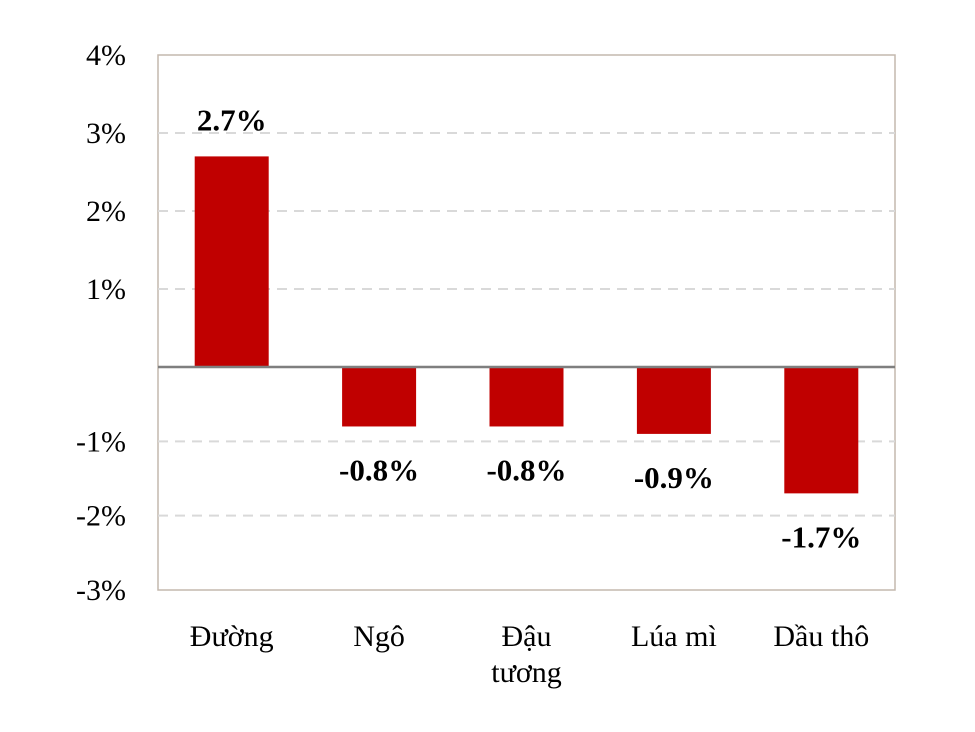 The height and width of the screenshot is (732, 975). What do you see at coordinates (526, 654) in the screenshot?
I see `category-label: Đậu tương` at bounding box center [526, 654].